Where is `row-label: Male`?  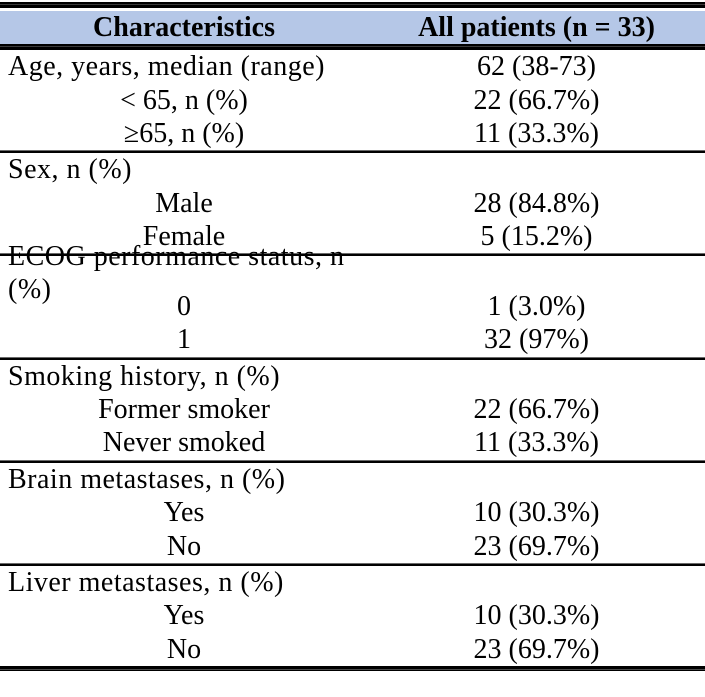 row-label: Male is located at coordinates (184, 203).